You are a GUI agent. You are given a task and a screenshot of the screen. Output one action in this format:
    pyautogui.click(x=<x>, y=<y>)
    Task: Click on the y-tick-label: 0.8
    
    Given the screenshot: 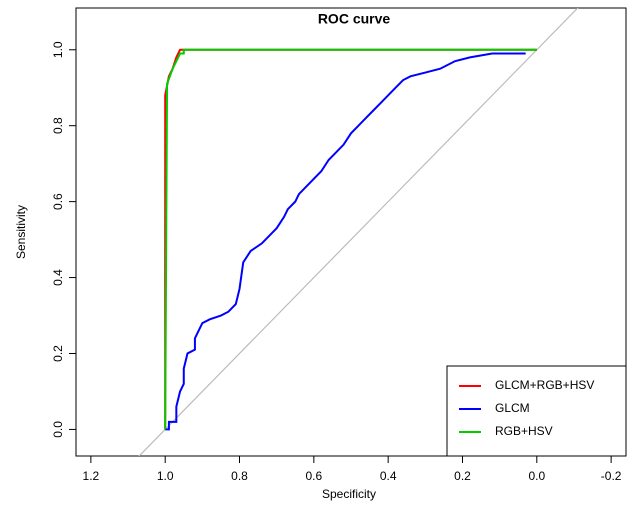 What is the action you would take?
    pyautogui.click(x=58, y=125)
    